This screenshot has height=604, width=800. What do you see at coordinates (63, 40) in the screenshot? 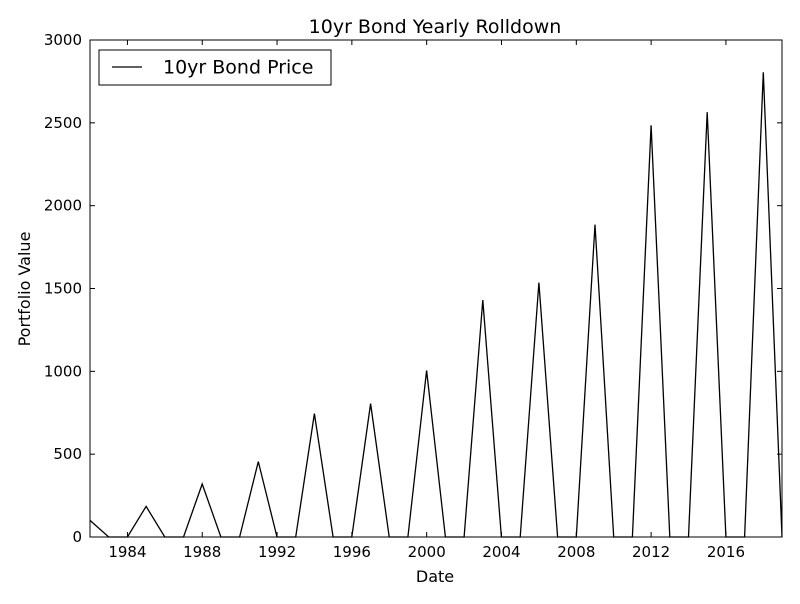
I see `y-tick-label: 3000` at bounding box center [63, 40].